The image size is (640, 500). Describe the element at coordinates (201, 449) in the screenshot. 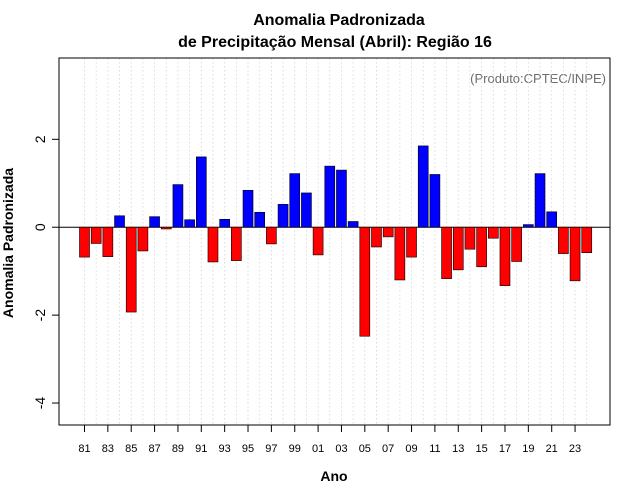

I see `x-tick-label: 91` at that location.